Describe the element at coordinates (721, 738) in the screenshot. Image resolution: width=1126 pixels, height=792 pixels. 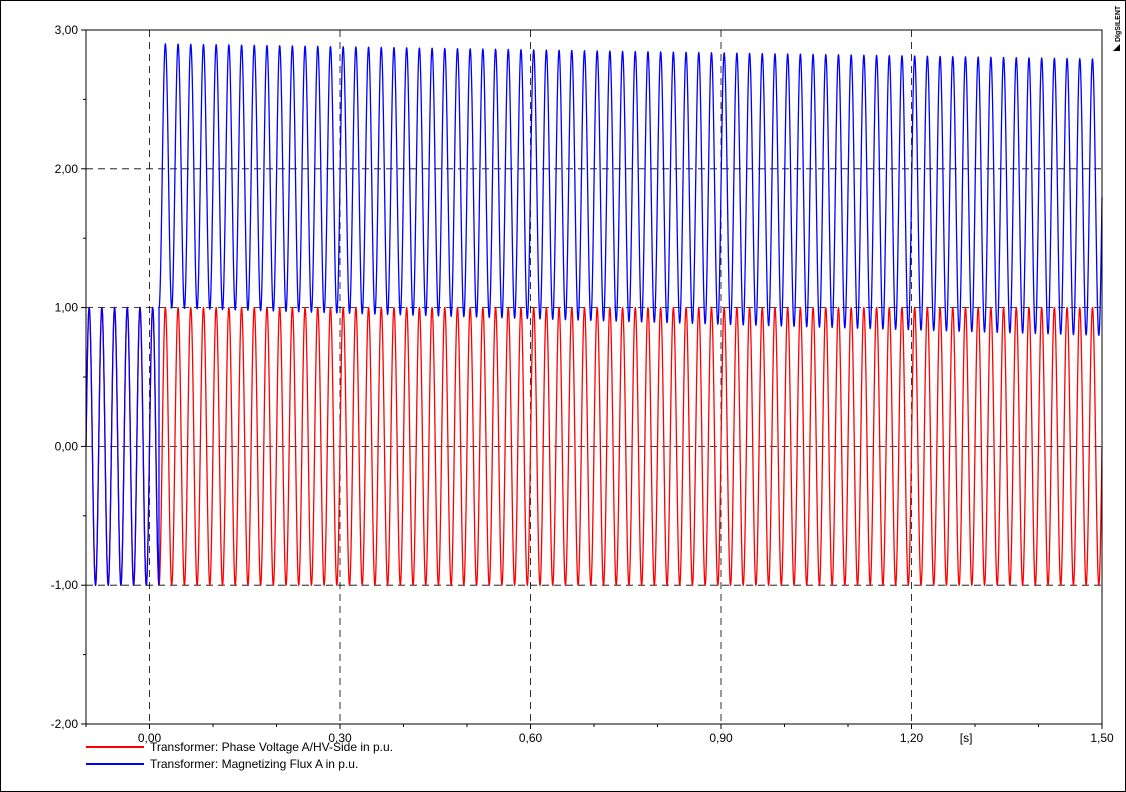
I see `x-tick-label: 0,90` at that location.